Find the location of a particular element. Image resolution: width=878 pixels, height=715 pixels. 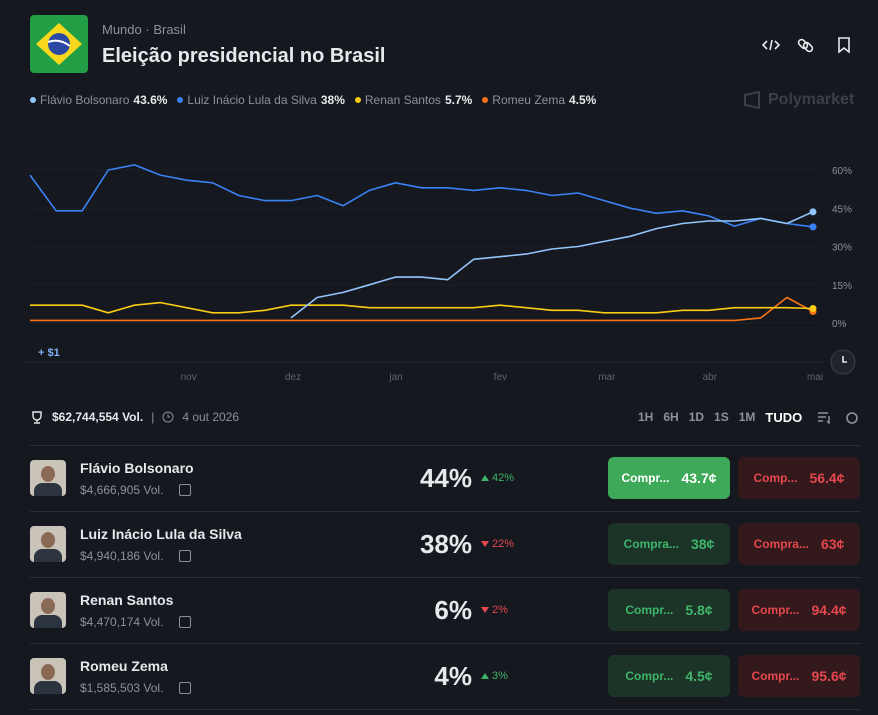

y-tick-label: 30% is located at coordinates (842, 248).